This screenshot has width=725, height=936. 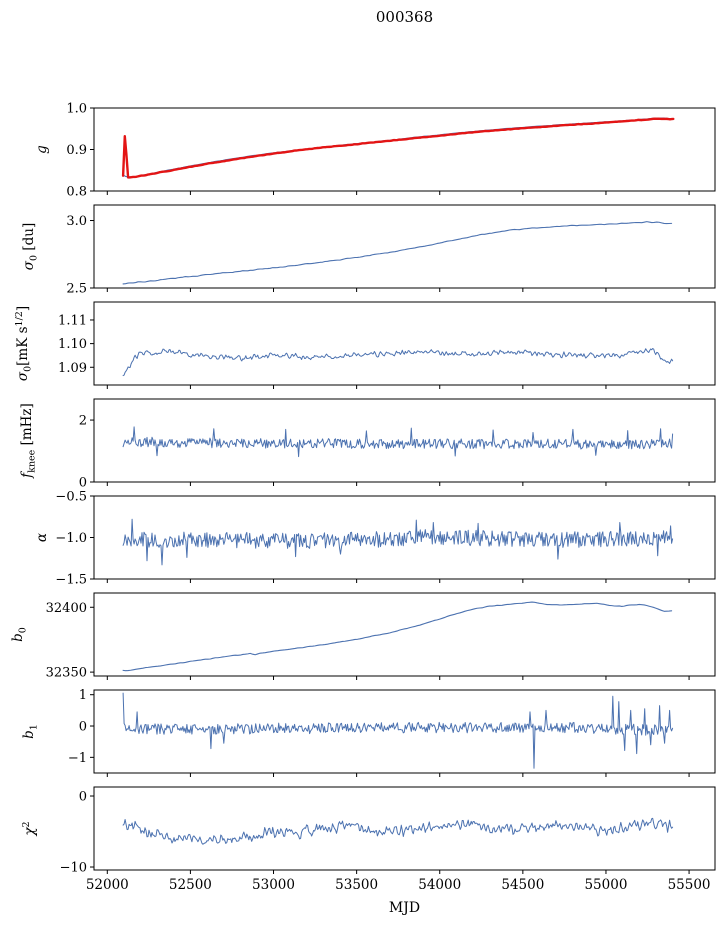 What do you see at coordinates (397, 253) in the screenshot?
I see `series-sigma0-du-line` at bounding box center [397, 253].